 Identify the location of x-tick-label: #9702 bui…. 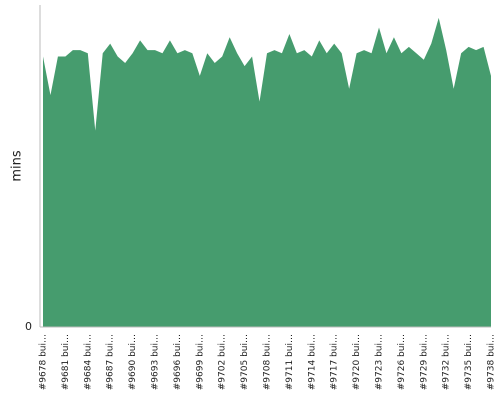
(223, 362).